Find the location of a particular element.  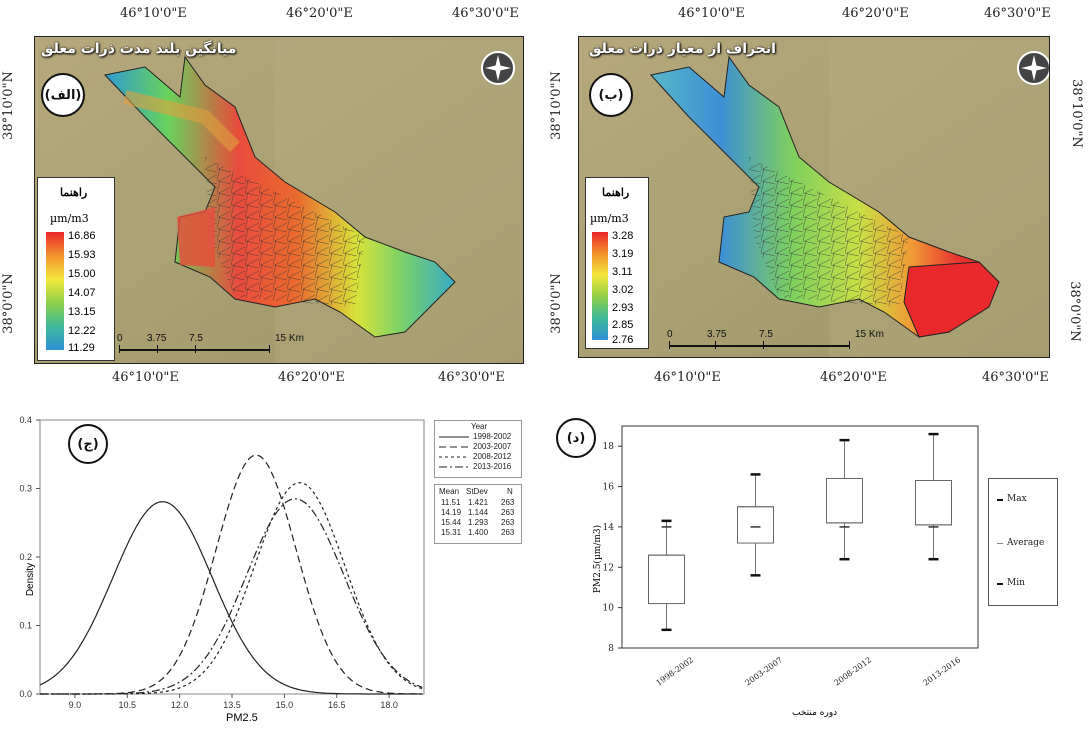

y-tick-label: 18 is located at coordinates (609, 447).